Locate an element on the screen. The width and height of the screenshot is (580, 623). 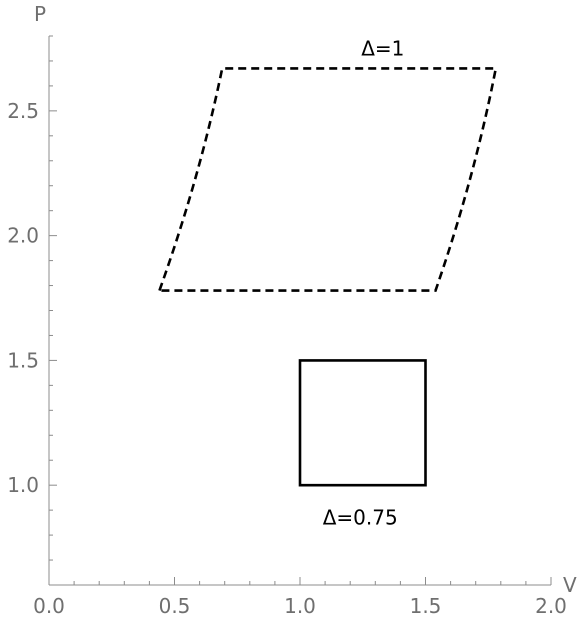
annotation-label: Δ=1 is located at coordinates (382, 48).